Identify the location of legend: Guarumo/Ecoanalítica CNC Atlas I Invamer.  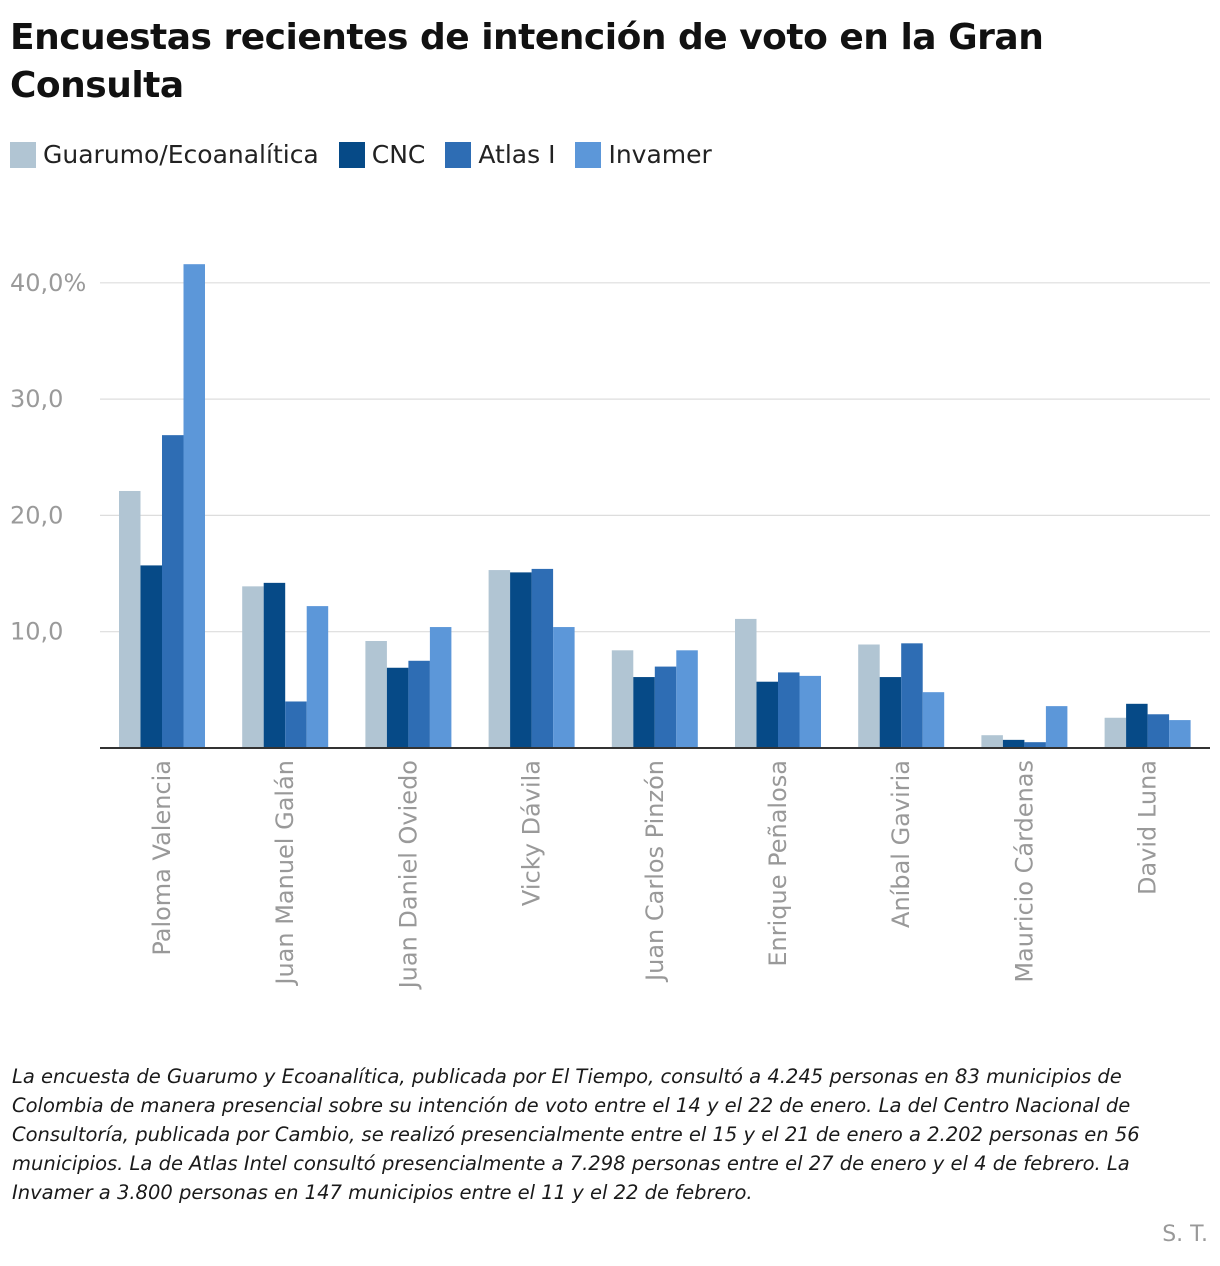
(371, 154).